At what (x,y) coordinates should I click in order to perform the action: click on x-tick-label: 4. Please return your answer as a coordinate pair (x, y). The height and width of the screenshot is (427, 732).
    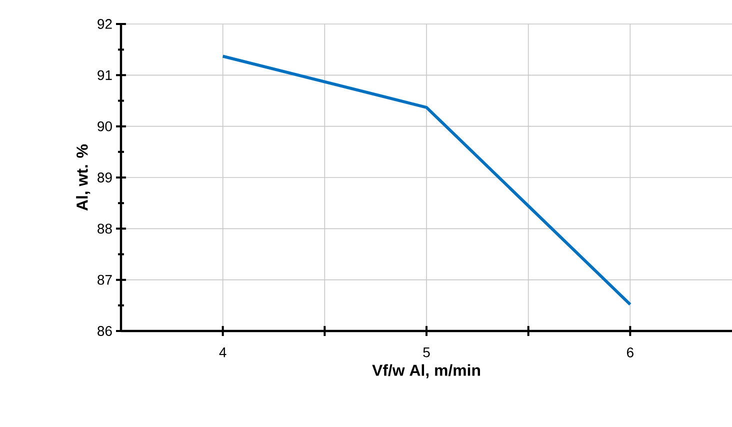
    Looking at the image, I should click on (222, 353).